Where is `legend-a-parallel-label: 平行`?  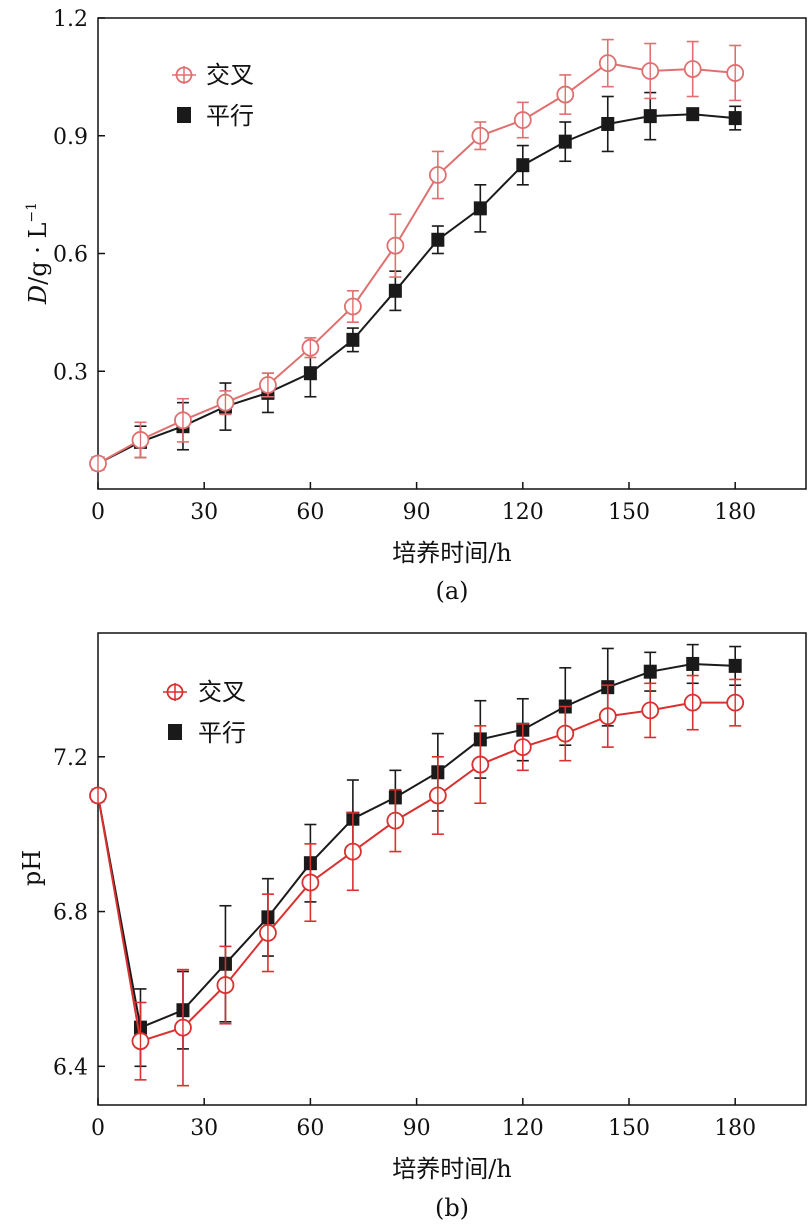
legend-a-parallel-label: 平行 is located at coordinates (230, 116).